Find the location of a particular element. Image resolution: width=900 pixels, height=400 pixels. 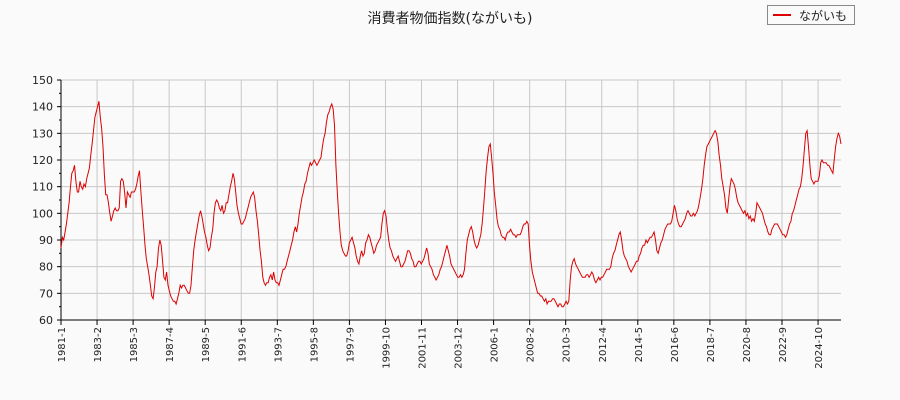

x-tick-label: 1987-4 is located at coordinates (170, 344).